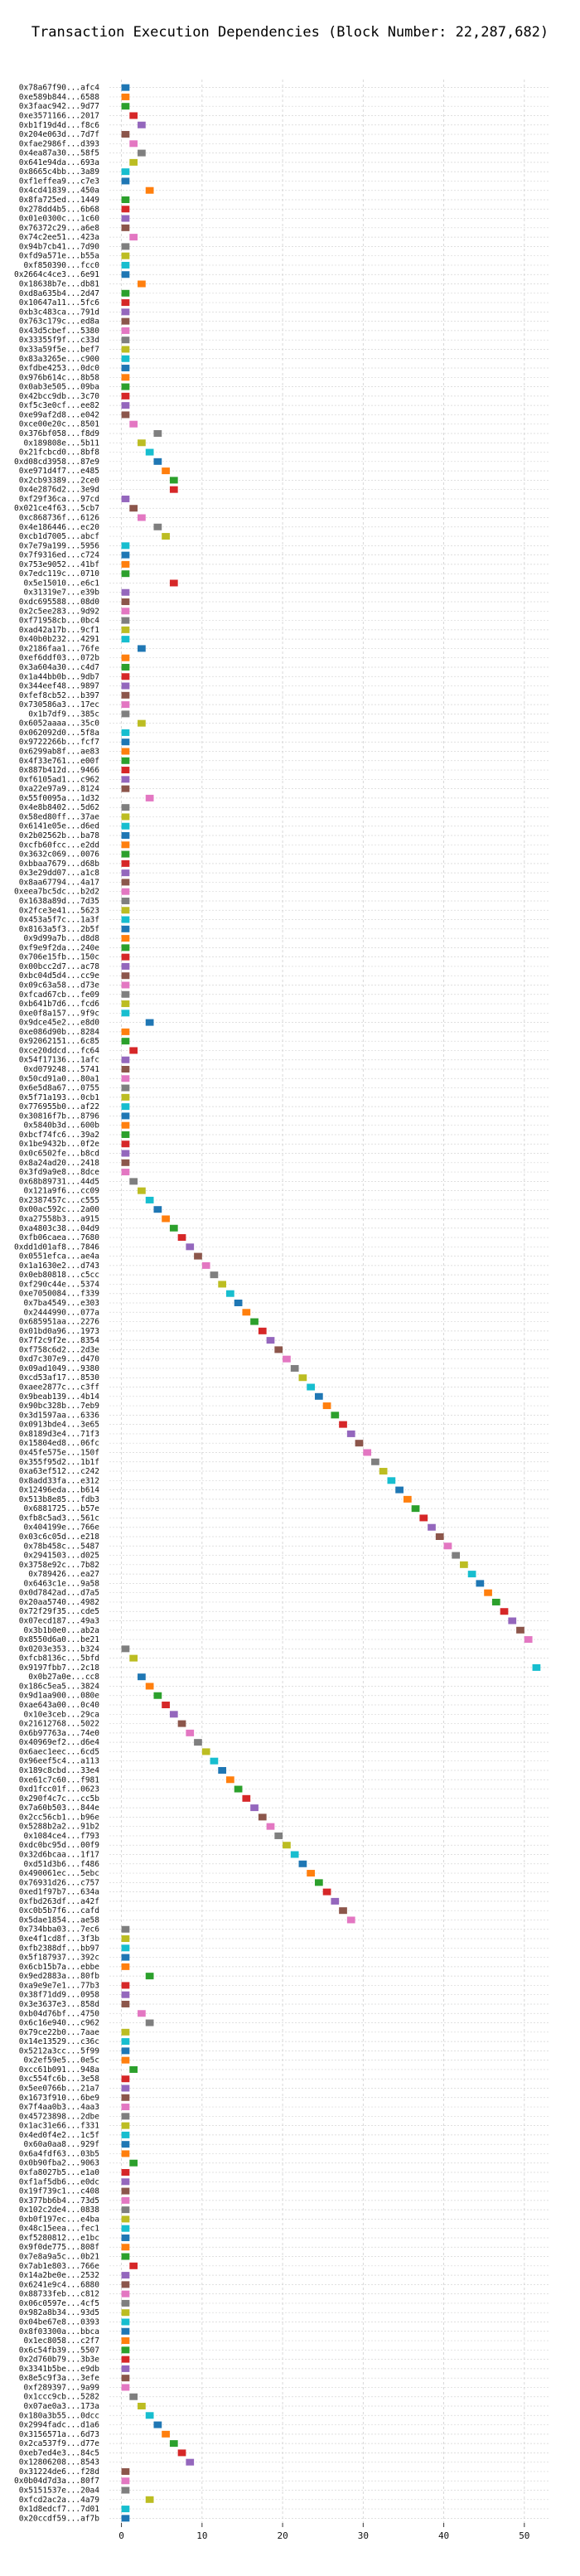  What do you see at coordinates (59, 527) in the screenshot?
I see `transaction-label: 0x4e186446...ec20` at bounding box center [59, 527].